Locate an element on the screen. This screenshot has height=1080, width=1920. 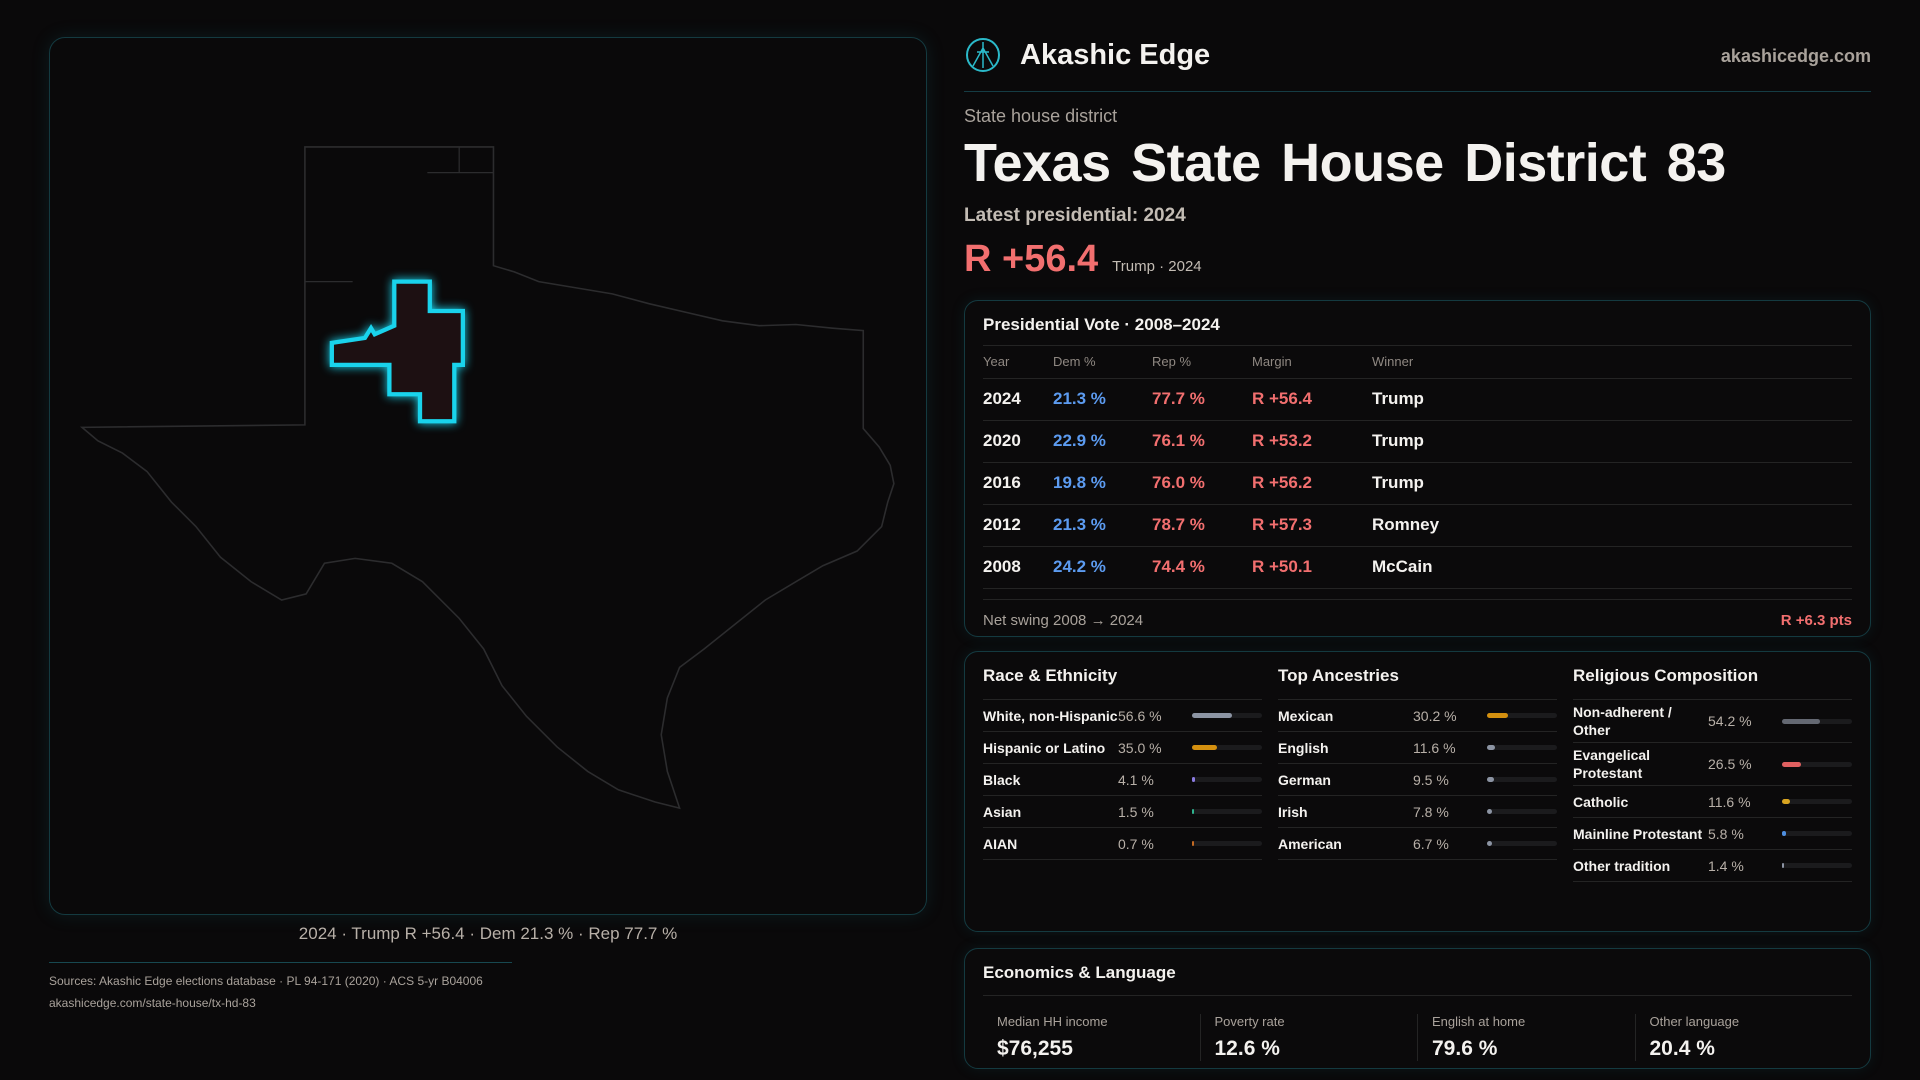
item-label: Mexican is located at coordinates (1306, 715).